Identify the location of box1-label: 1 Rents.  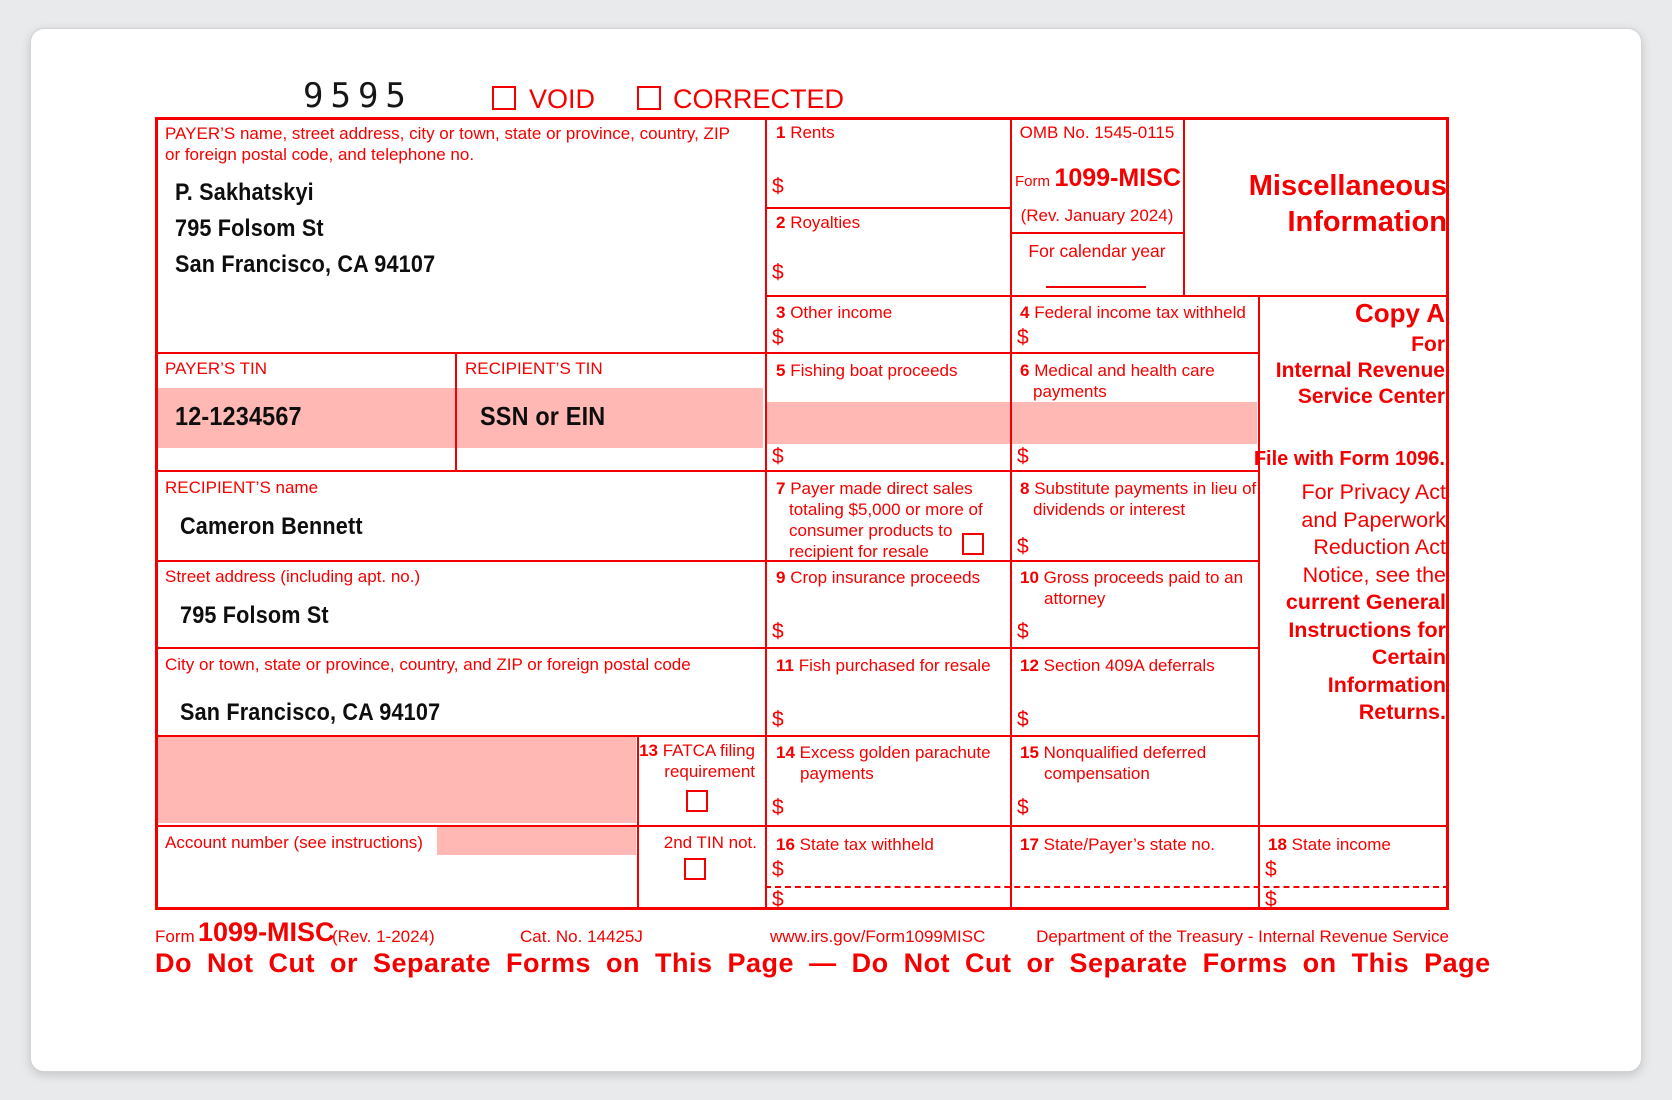
(805, 132).